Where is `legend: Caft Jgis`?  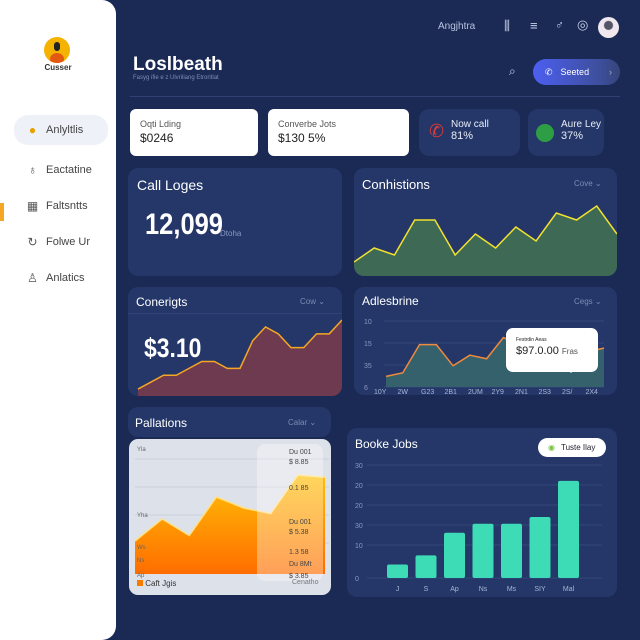 legend: Caft Jgis is located at coordinates (156, 583).